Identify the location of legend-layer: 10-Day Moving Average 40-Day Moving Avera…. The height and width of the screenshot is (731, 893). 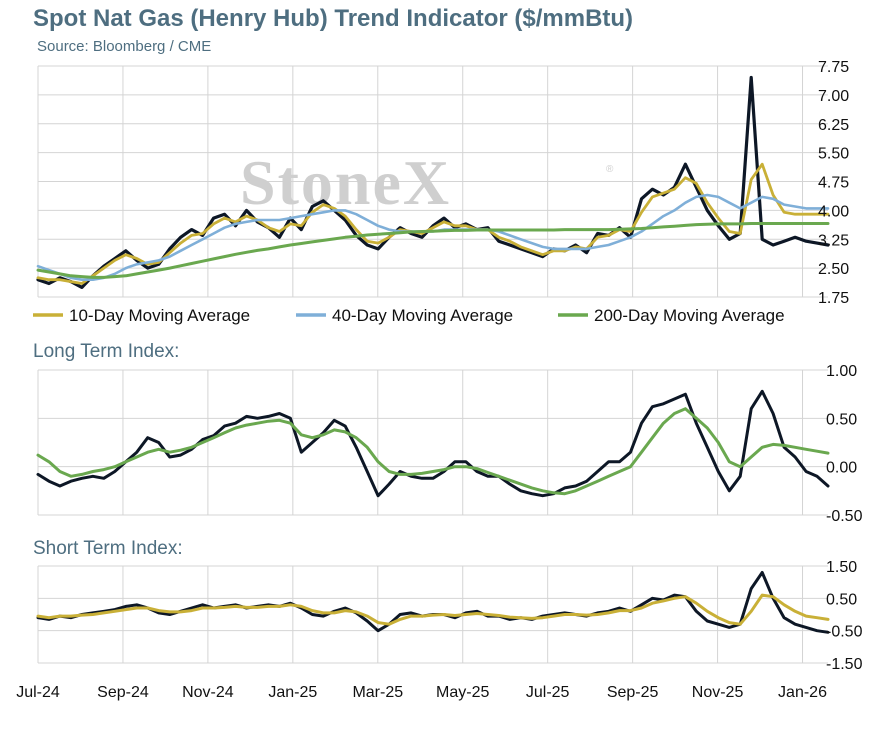
(409, 315).